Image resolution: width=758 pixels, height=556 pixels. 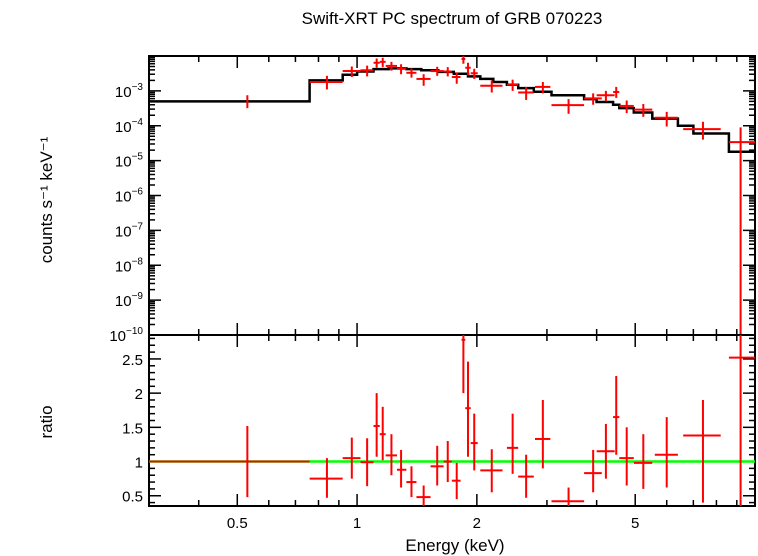 What do you see at coordinates (129, 161) in the screenshot?
I see `y-tick-label: 10⁻⁵` at bounding box center [129, 161].